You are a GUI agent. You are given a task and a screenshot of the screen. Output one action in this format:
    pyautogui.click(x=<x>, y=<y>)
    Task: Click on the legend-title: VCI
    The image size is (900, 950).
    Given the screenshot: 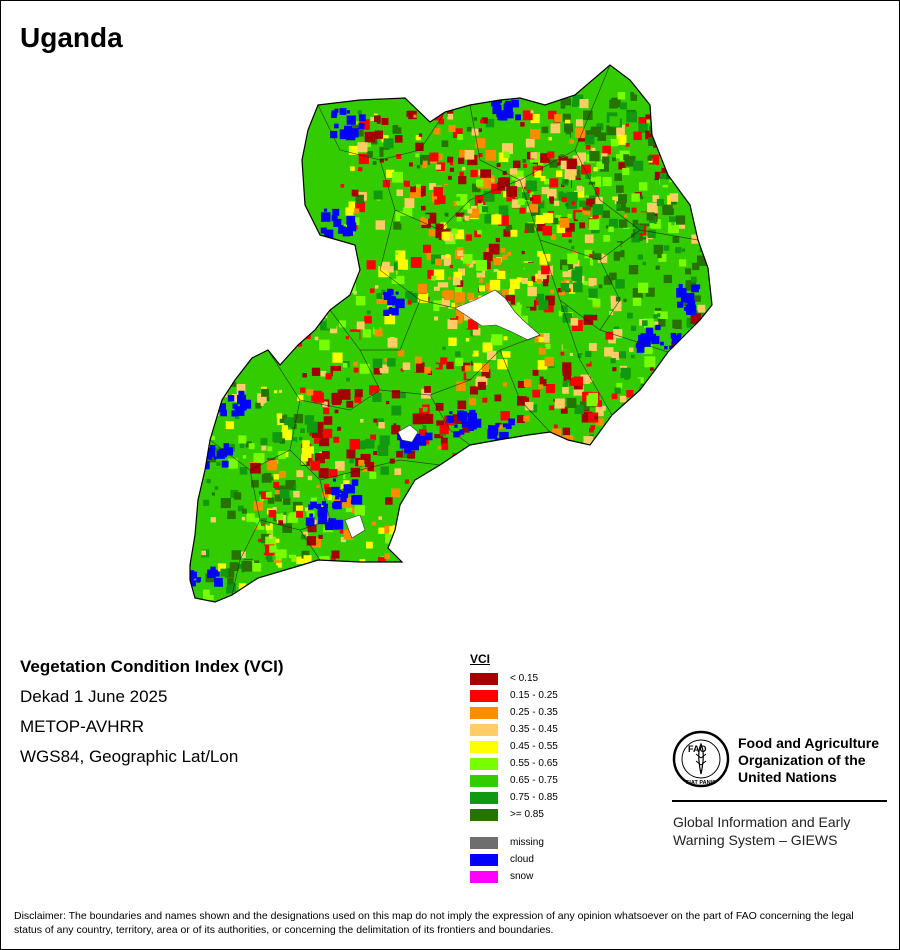 What is the action you would take?
    pyautogui.click(x=480, y=659)
    